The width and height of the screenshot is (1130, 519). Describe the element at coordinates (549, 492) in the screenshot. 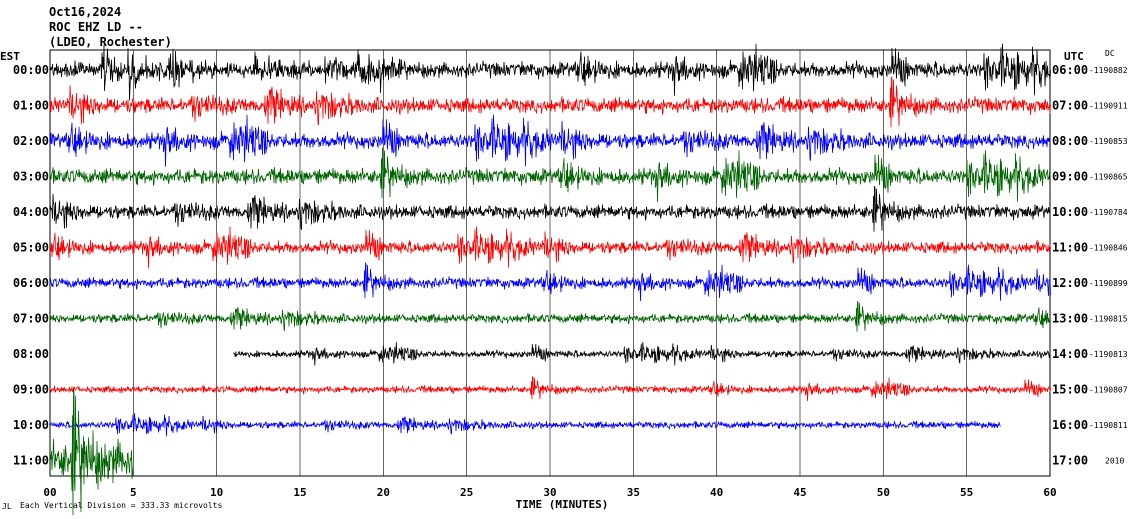

I see `x-tick-label: 30` at that location.